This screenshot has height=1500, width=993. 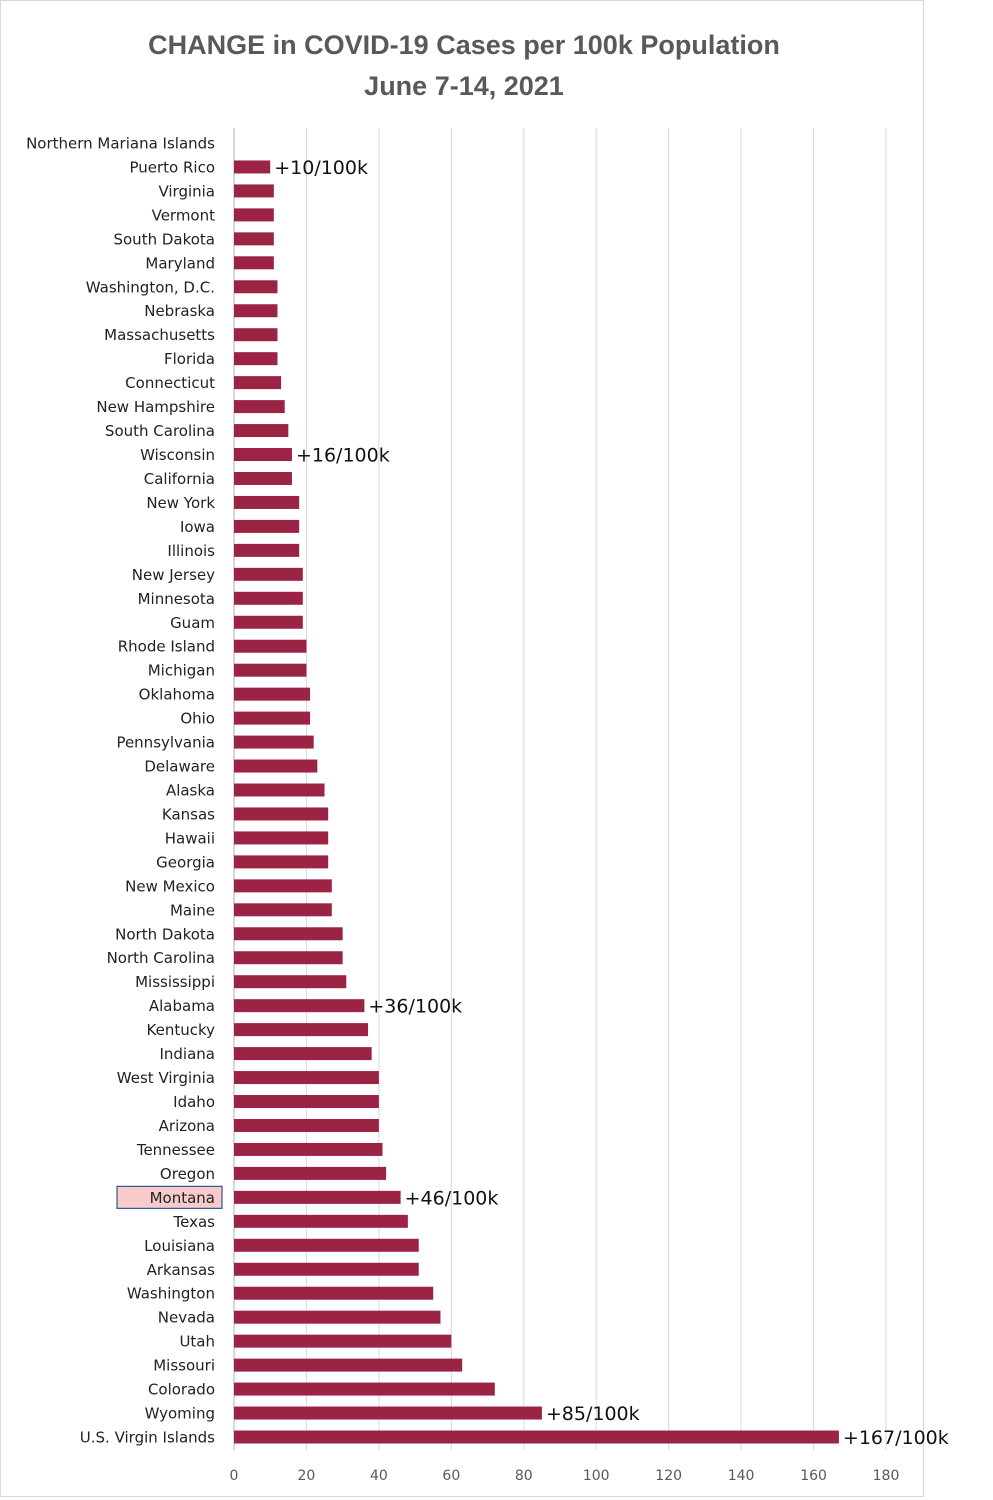 I want to click on bar-georgia, so click(x=281, y=862).